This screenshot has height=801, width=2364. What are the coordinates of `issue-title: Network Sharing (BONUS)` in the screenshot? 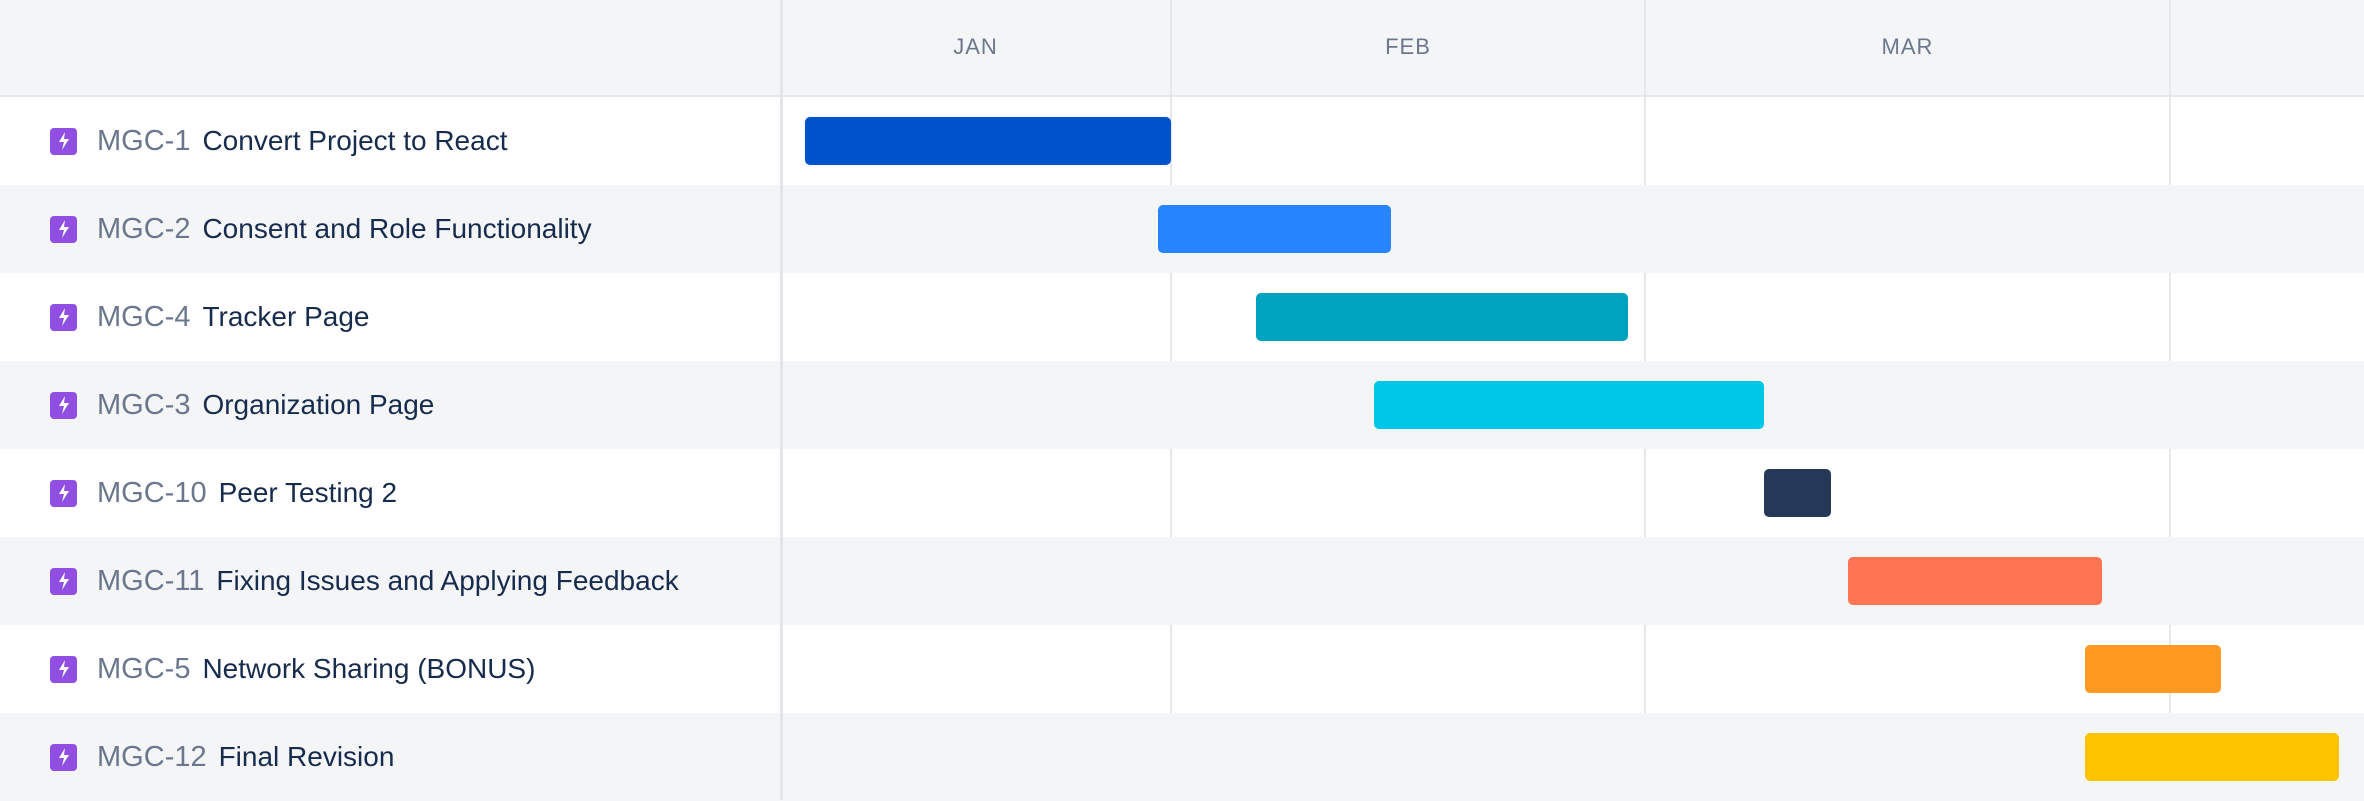 It's located at (369, 668).